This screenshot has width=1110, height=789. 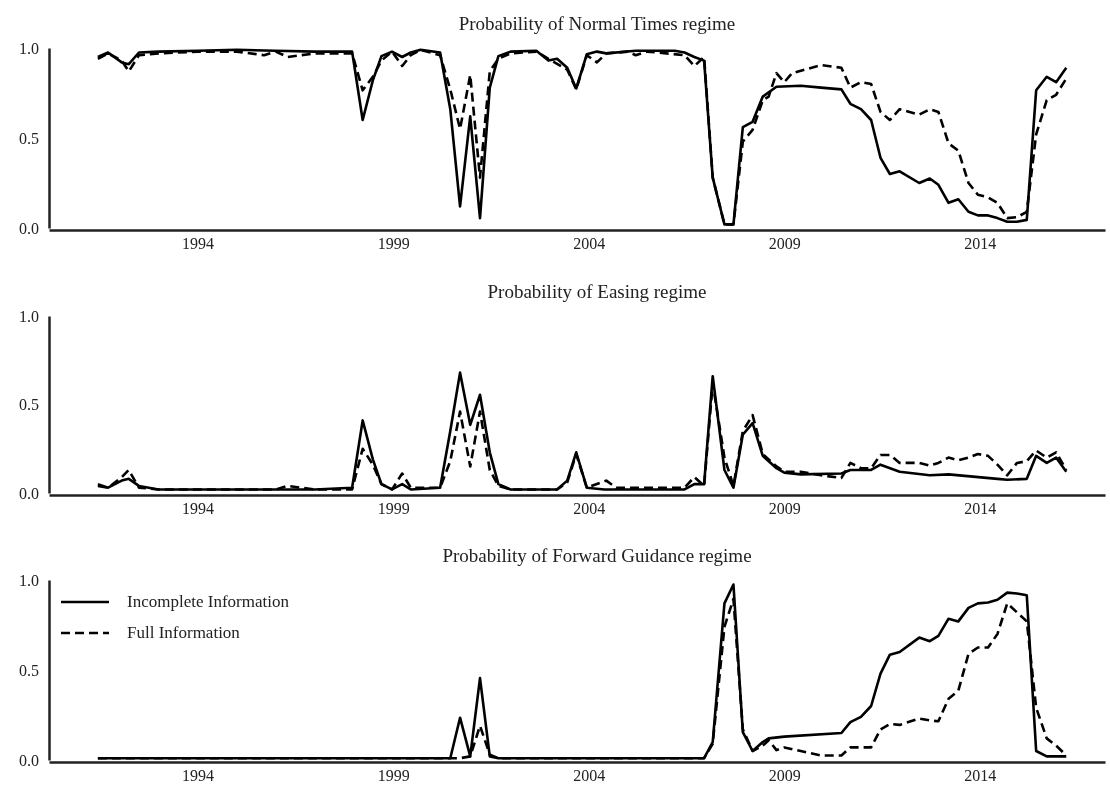 What do you see at coordinates (208, 601) in the screenshot?
I see `legend-label: Incomplete Information` at bounding box center [208, 601].